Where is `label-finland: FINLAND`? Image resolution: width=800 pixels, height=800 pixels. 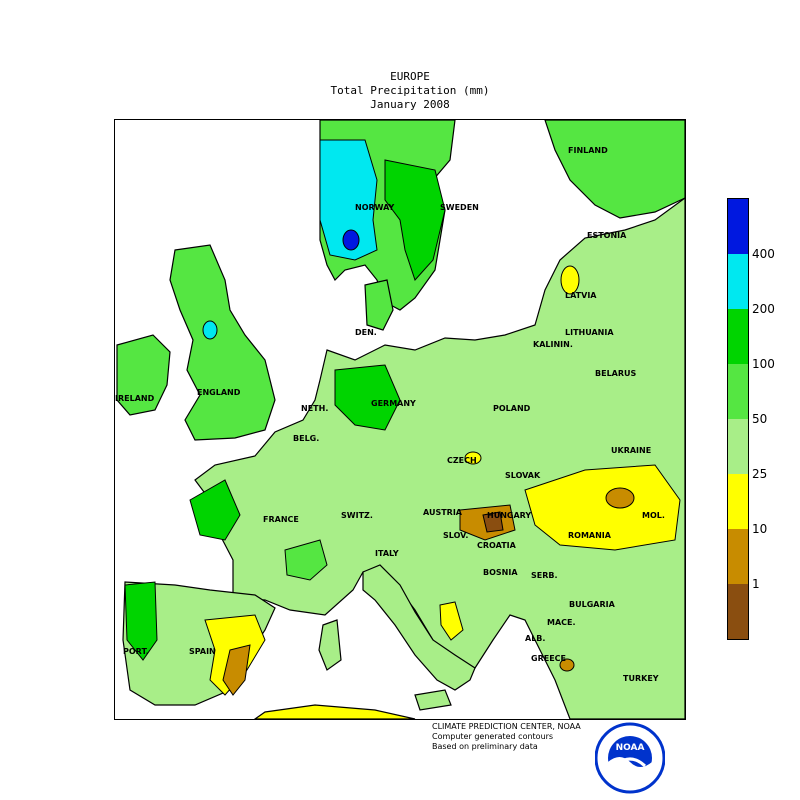
label-finland: FINLAND is located at coordinates (588, 150).